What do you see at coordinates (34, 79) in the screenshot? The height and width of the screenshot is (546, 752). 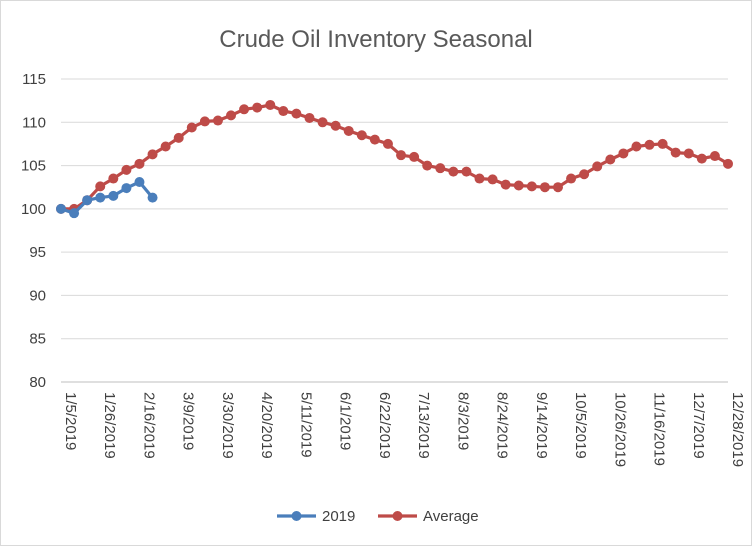 I see `y-tick-label: 115` at bounding box center [34, 79].